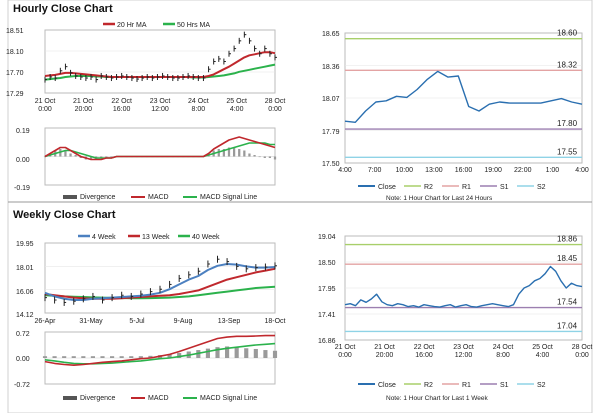 Image resolution: width=600 pixels, height=413 pixels. What do you see at coordinates (45, 105) in the screenshot?
I see `hourly-xtick-0: 21 Oct 0:00` at bounding box center [45, 105].